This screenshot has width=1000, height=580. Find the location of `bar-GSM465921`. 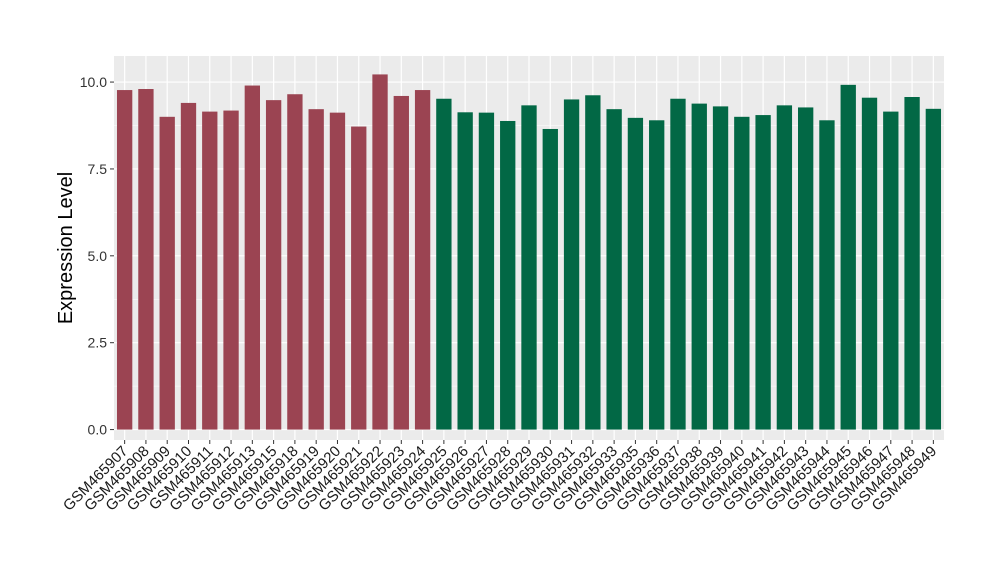

bar-GSM465921 is located at coordinates (359, 278).